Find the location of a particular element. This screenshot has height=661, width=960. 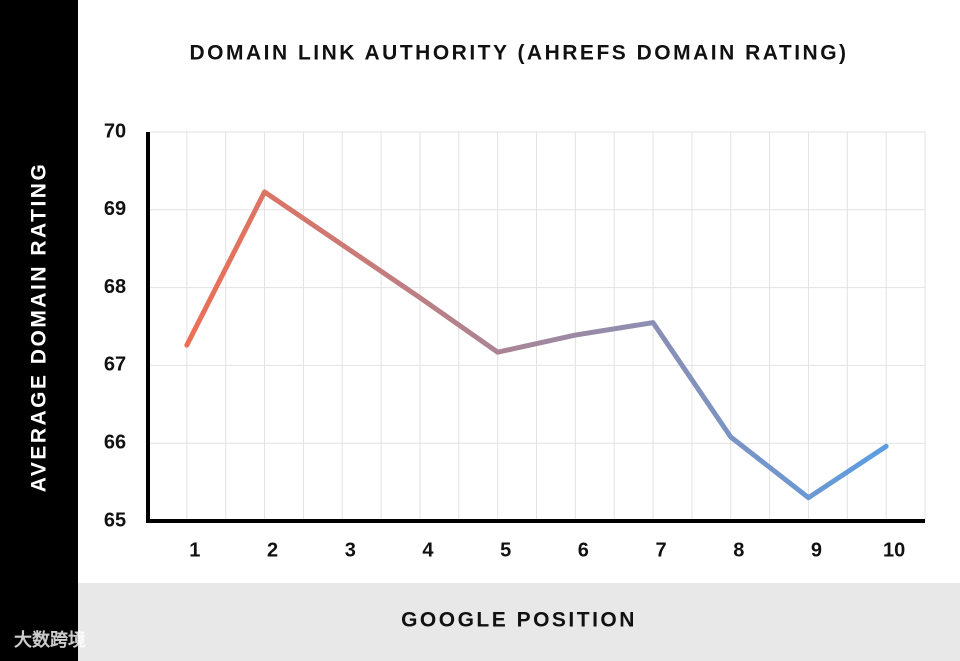

y-axis-label: AVERAGE DOMAIN RATING is located at coordinates (39, 327).